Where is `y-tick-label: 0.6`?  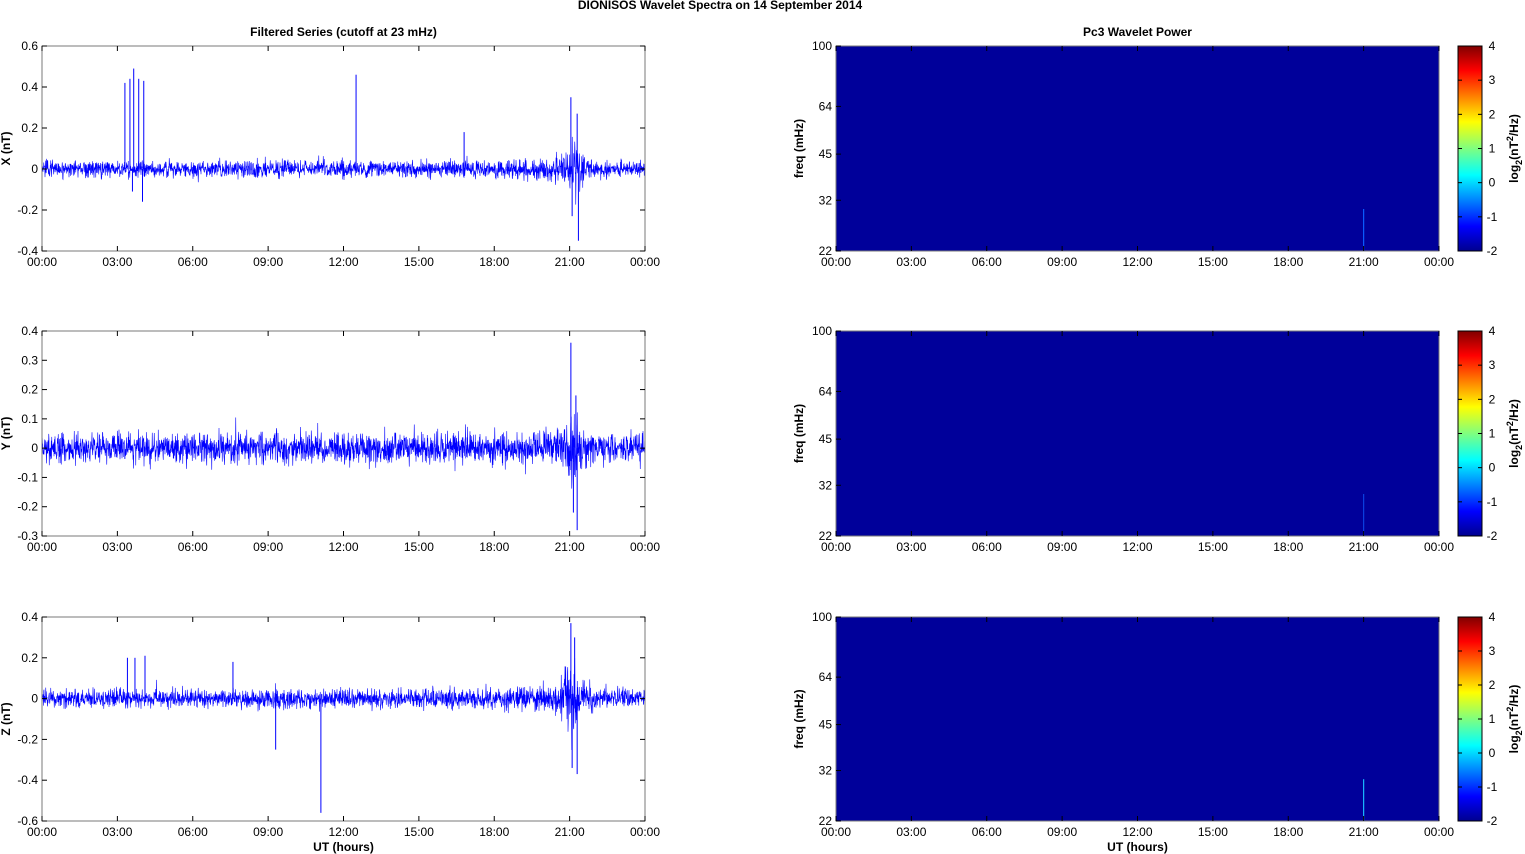
y-tick-label: 0.6 is located at coordinates (29, 46).